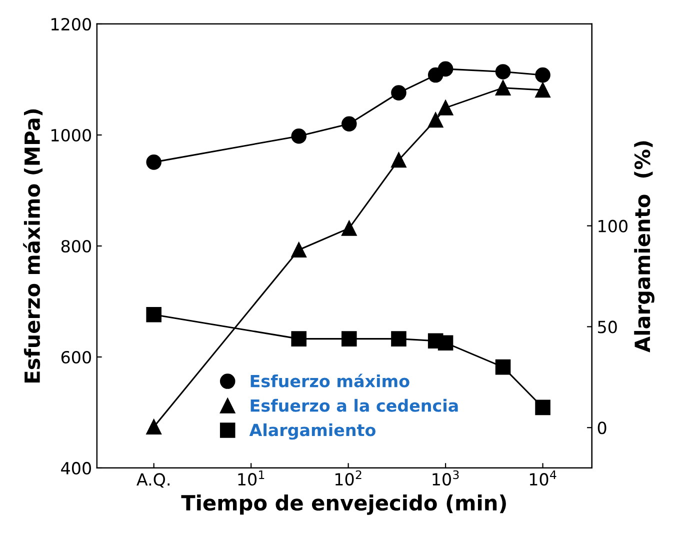  What do you see at coordinates (71, 135) in the screenshot?
I see `y-tick-label: 1000` at bounding box center [71, 135].